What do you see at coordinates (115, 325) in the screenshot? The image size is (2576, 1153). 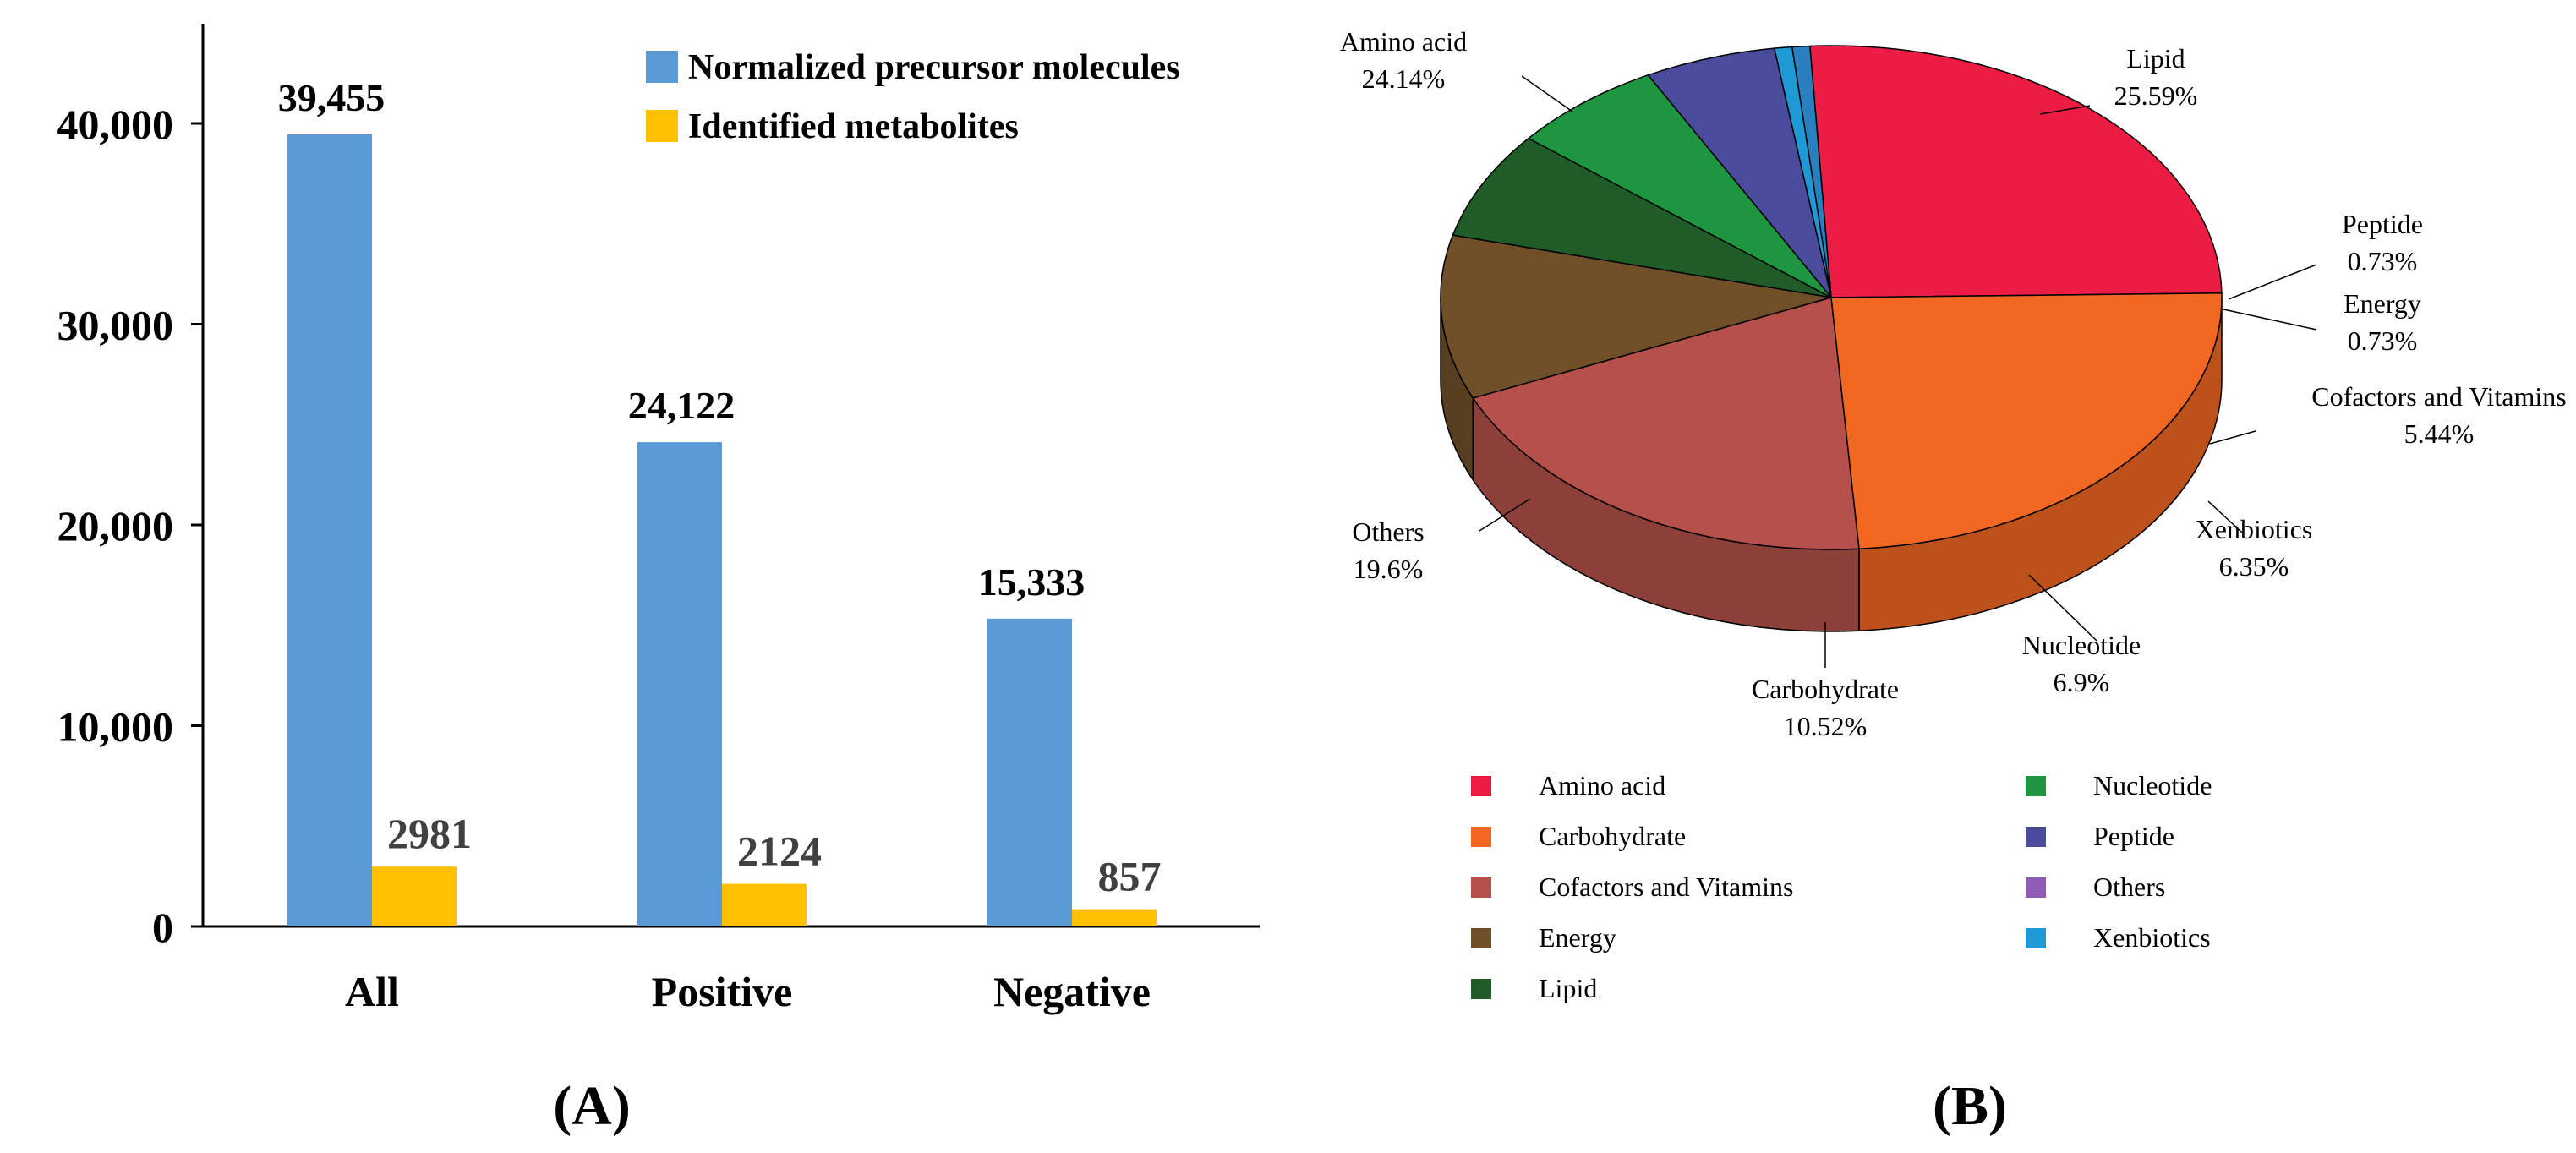 I see `y-tick-label: 30,000` at bounding box center [115, 325].